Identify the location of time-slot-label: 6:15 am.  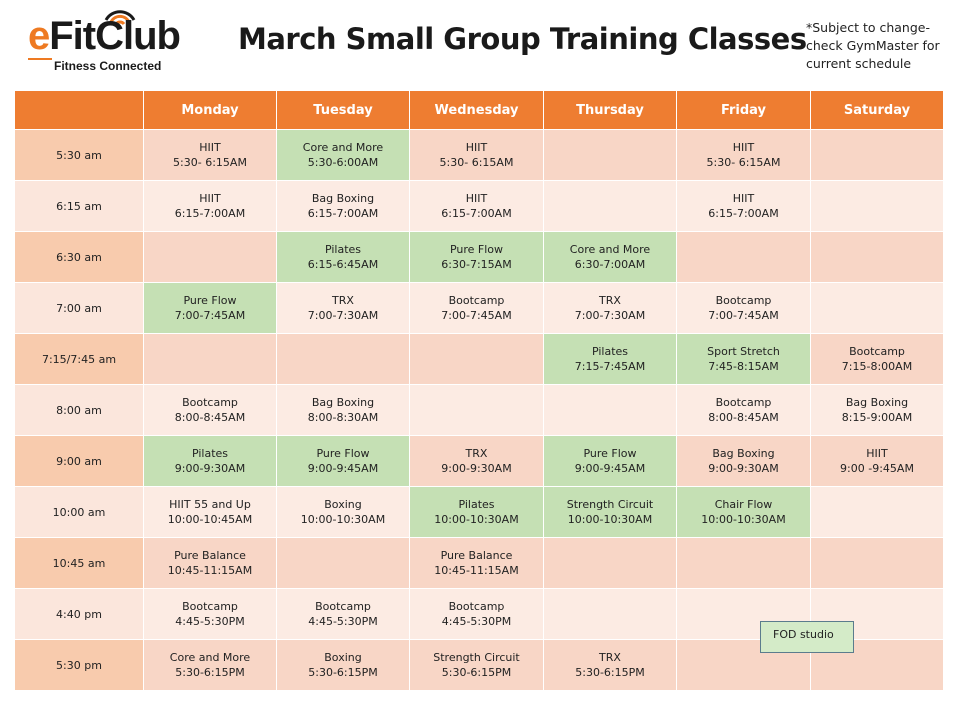
(79, 206).